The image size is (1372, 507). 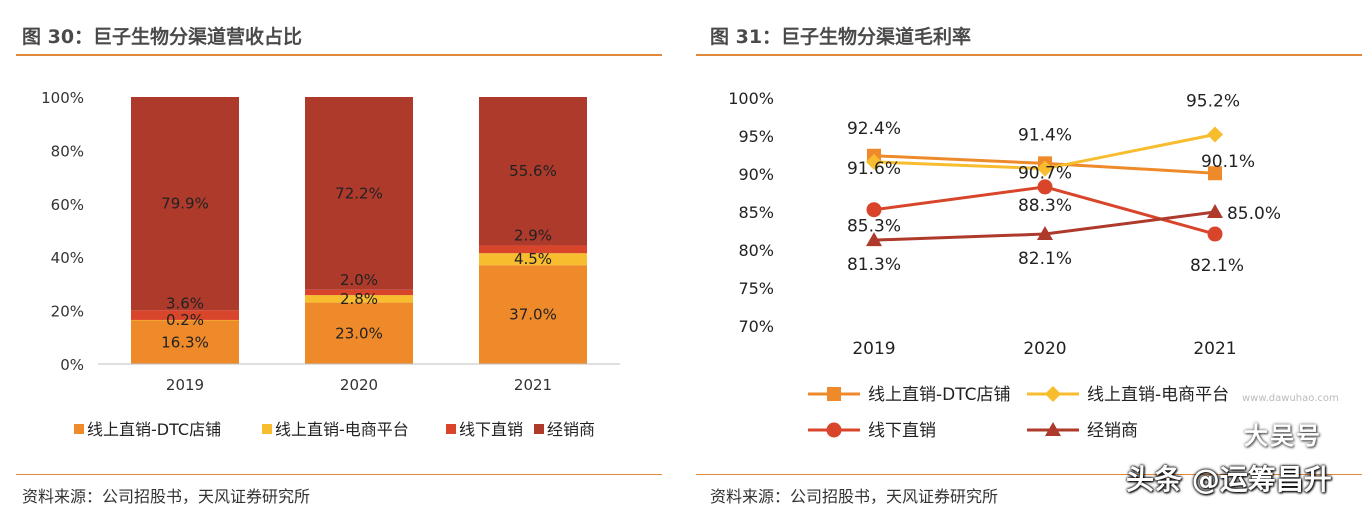 I want to click on data-label: 88.3%, so click(x=1045, y=206).